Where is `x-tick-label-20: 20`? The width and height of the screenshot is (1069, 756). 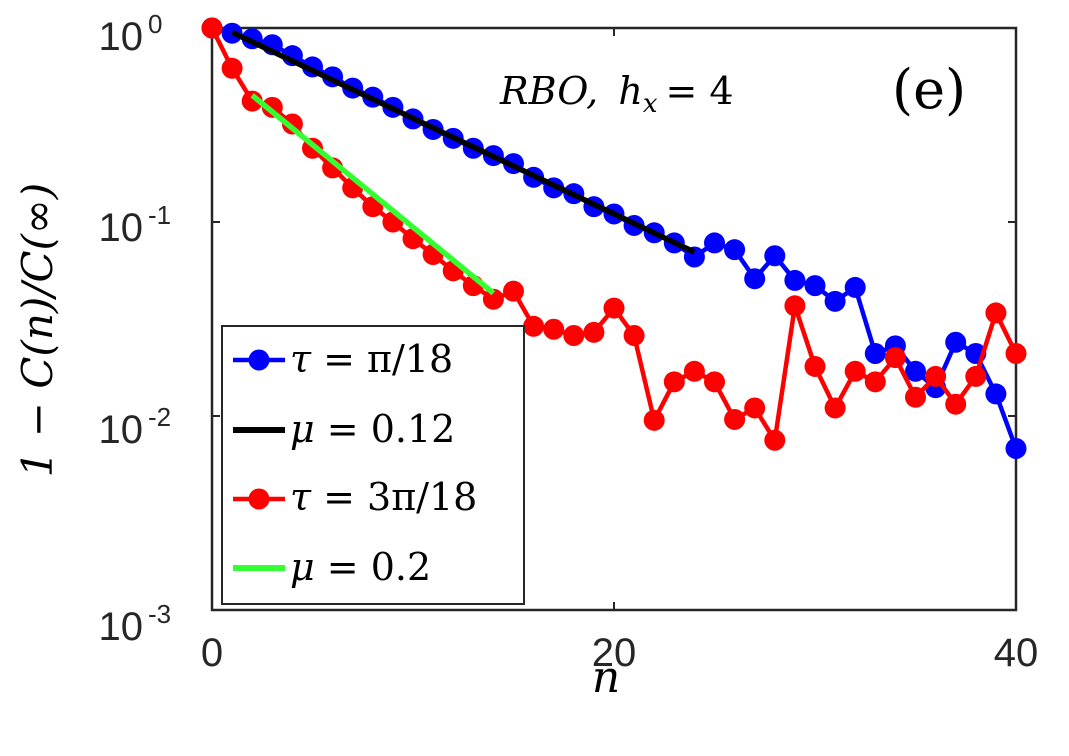
x-tick-label-20: 20 is located at coordinates (614, 653).